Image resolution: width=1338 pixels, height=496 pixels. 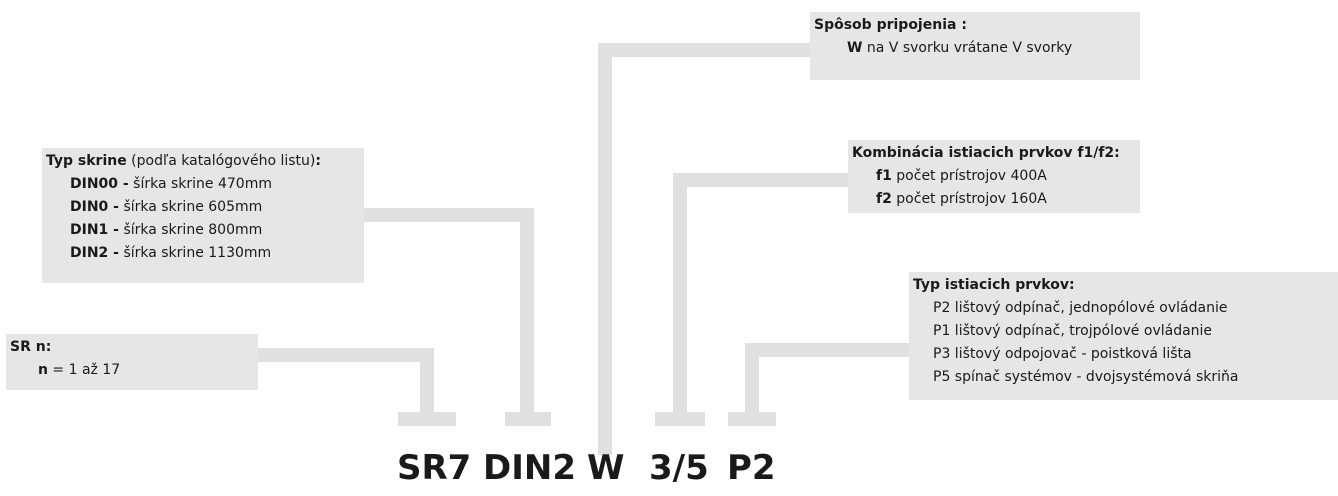 What do you see at coordinates (99, 184) in the screenshot?
I see `key: DIN00 -` at bounding box center [99, 184].